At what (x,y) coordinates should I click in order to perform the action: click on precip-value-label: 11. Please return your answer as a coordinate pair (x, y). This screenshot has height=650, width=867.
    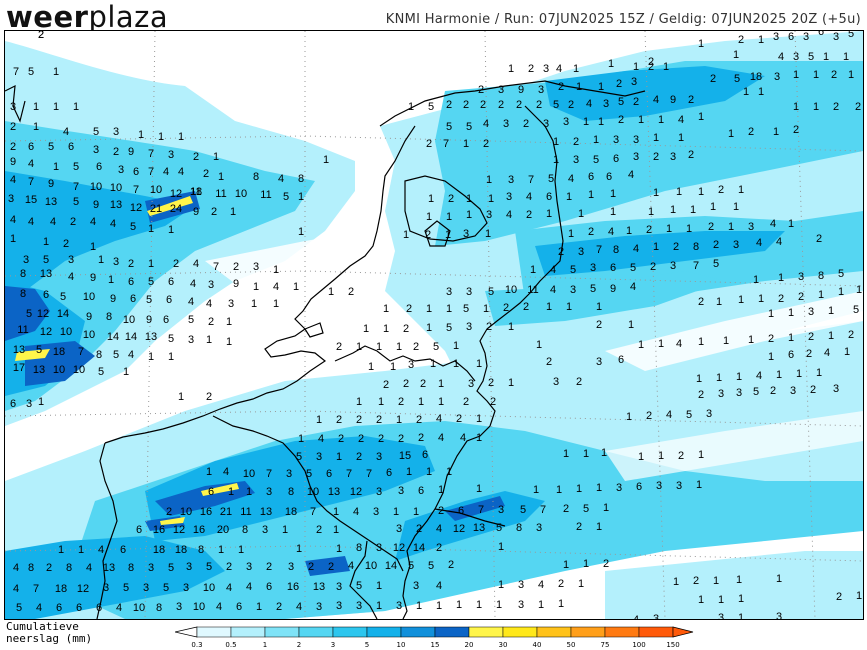
    Looking at the image, I should click on (245, 512).